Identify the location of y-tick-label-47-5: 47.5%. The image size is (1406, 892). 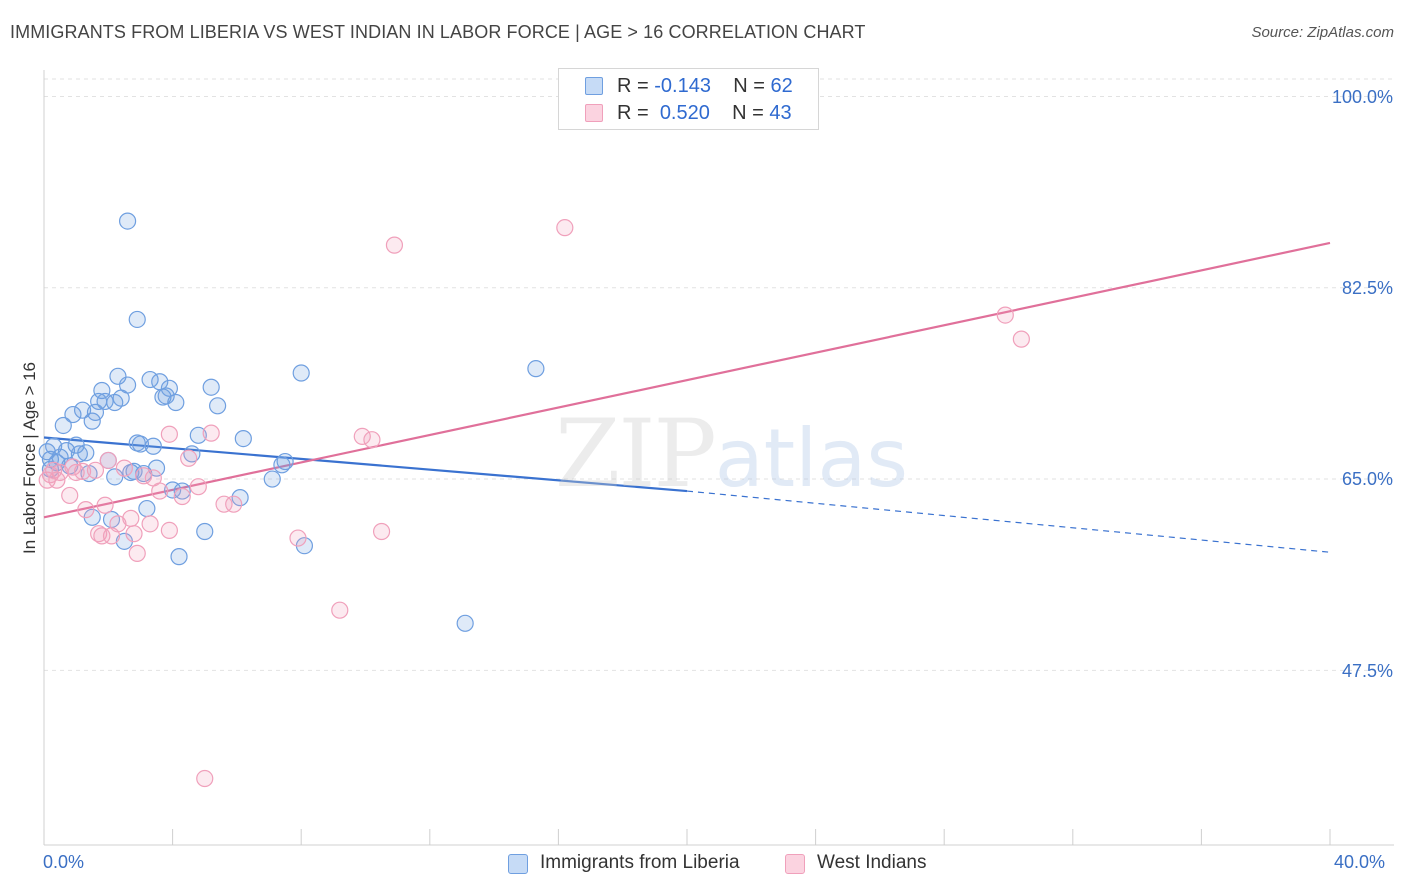
(1367, 671).